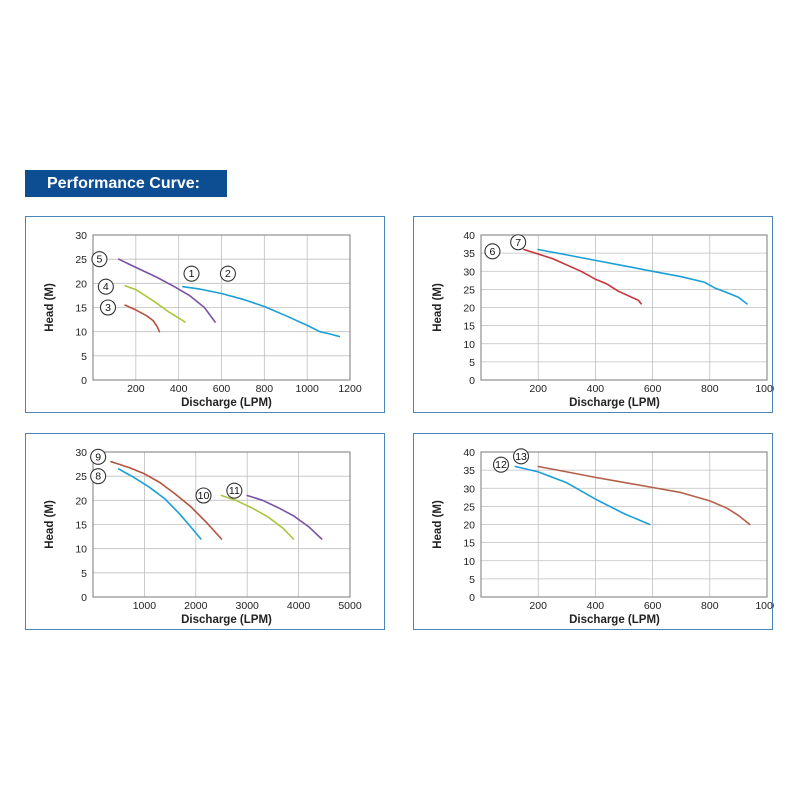 The width and height of the screenshot is (800, 800). I want to click on curve-label-text: 13, so click(521, 457).